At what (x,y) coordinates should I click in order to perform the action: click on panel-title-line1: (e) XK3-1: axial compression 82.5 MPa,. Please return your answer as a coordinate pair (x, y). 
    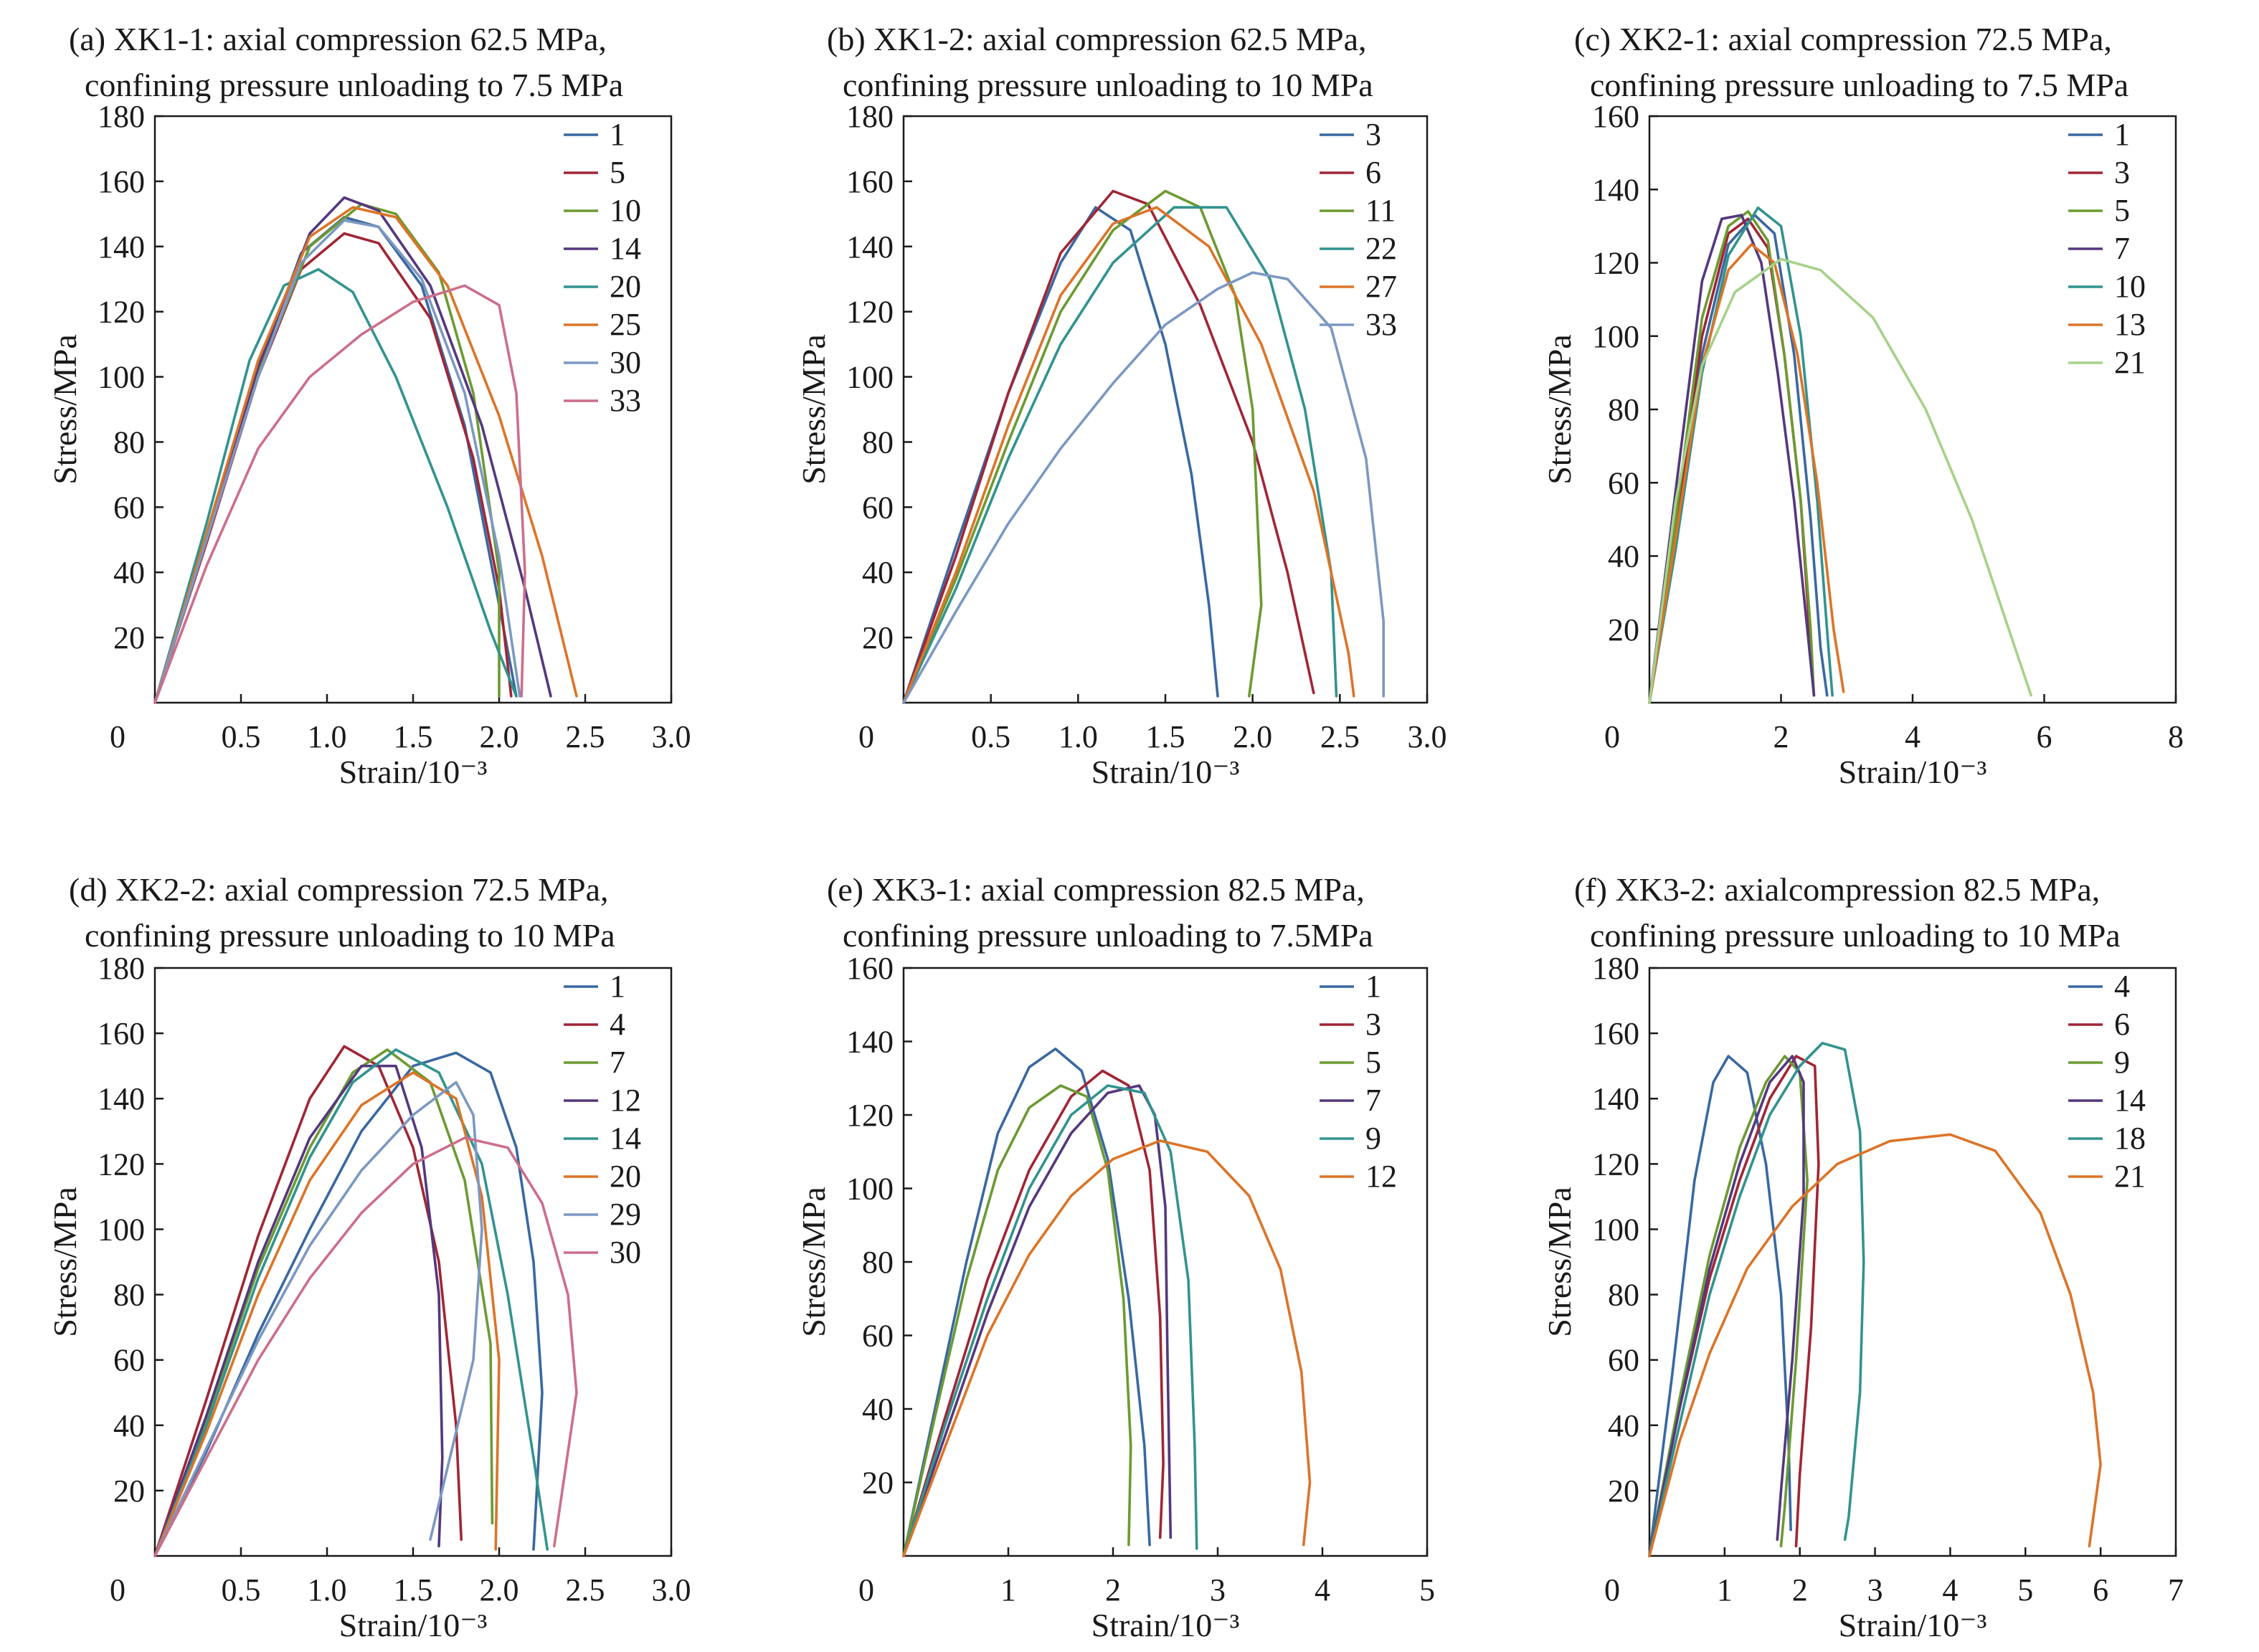
    Looking at the image, I should click on (1096, 889).